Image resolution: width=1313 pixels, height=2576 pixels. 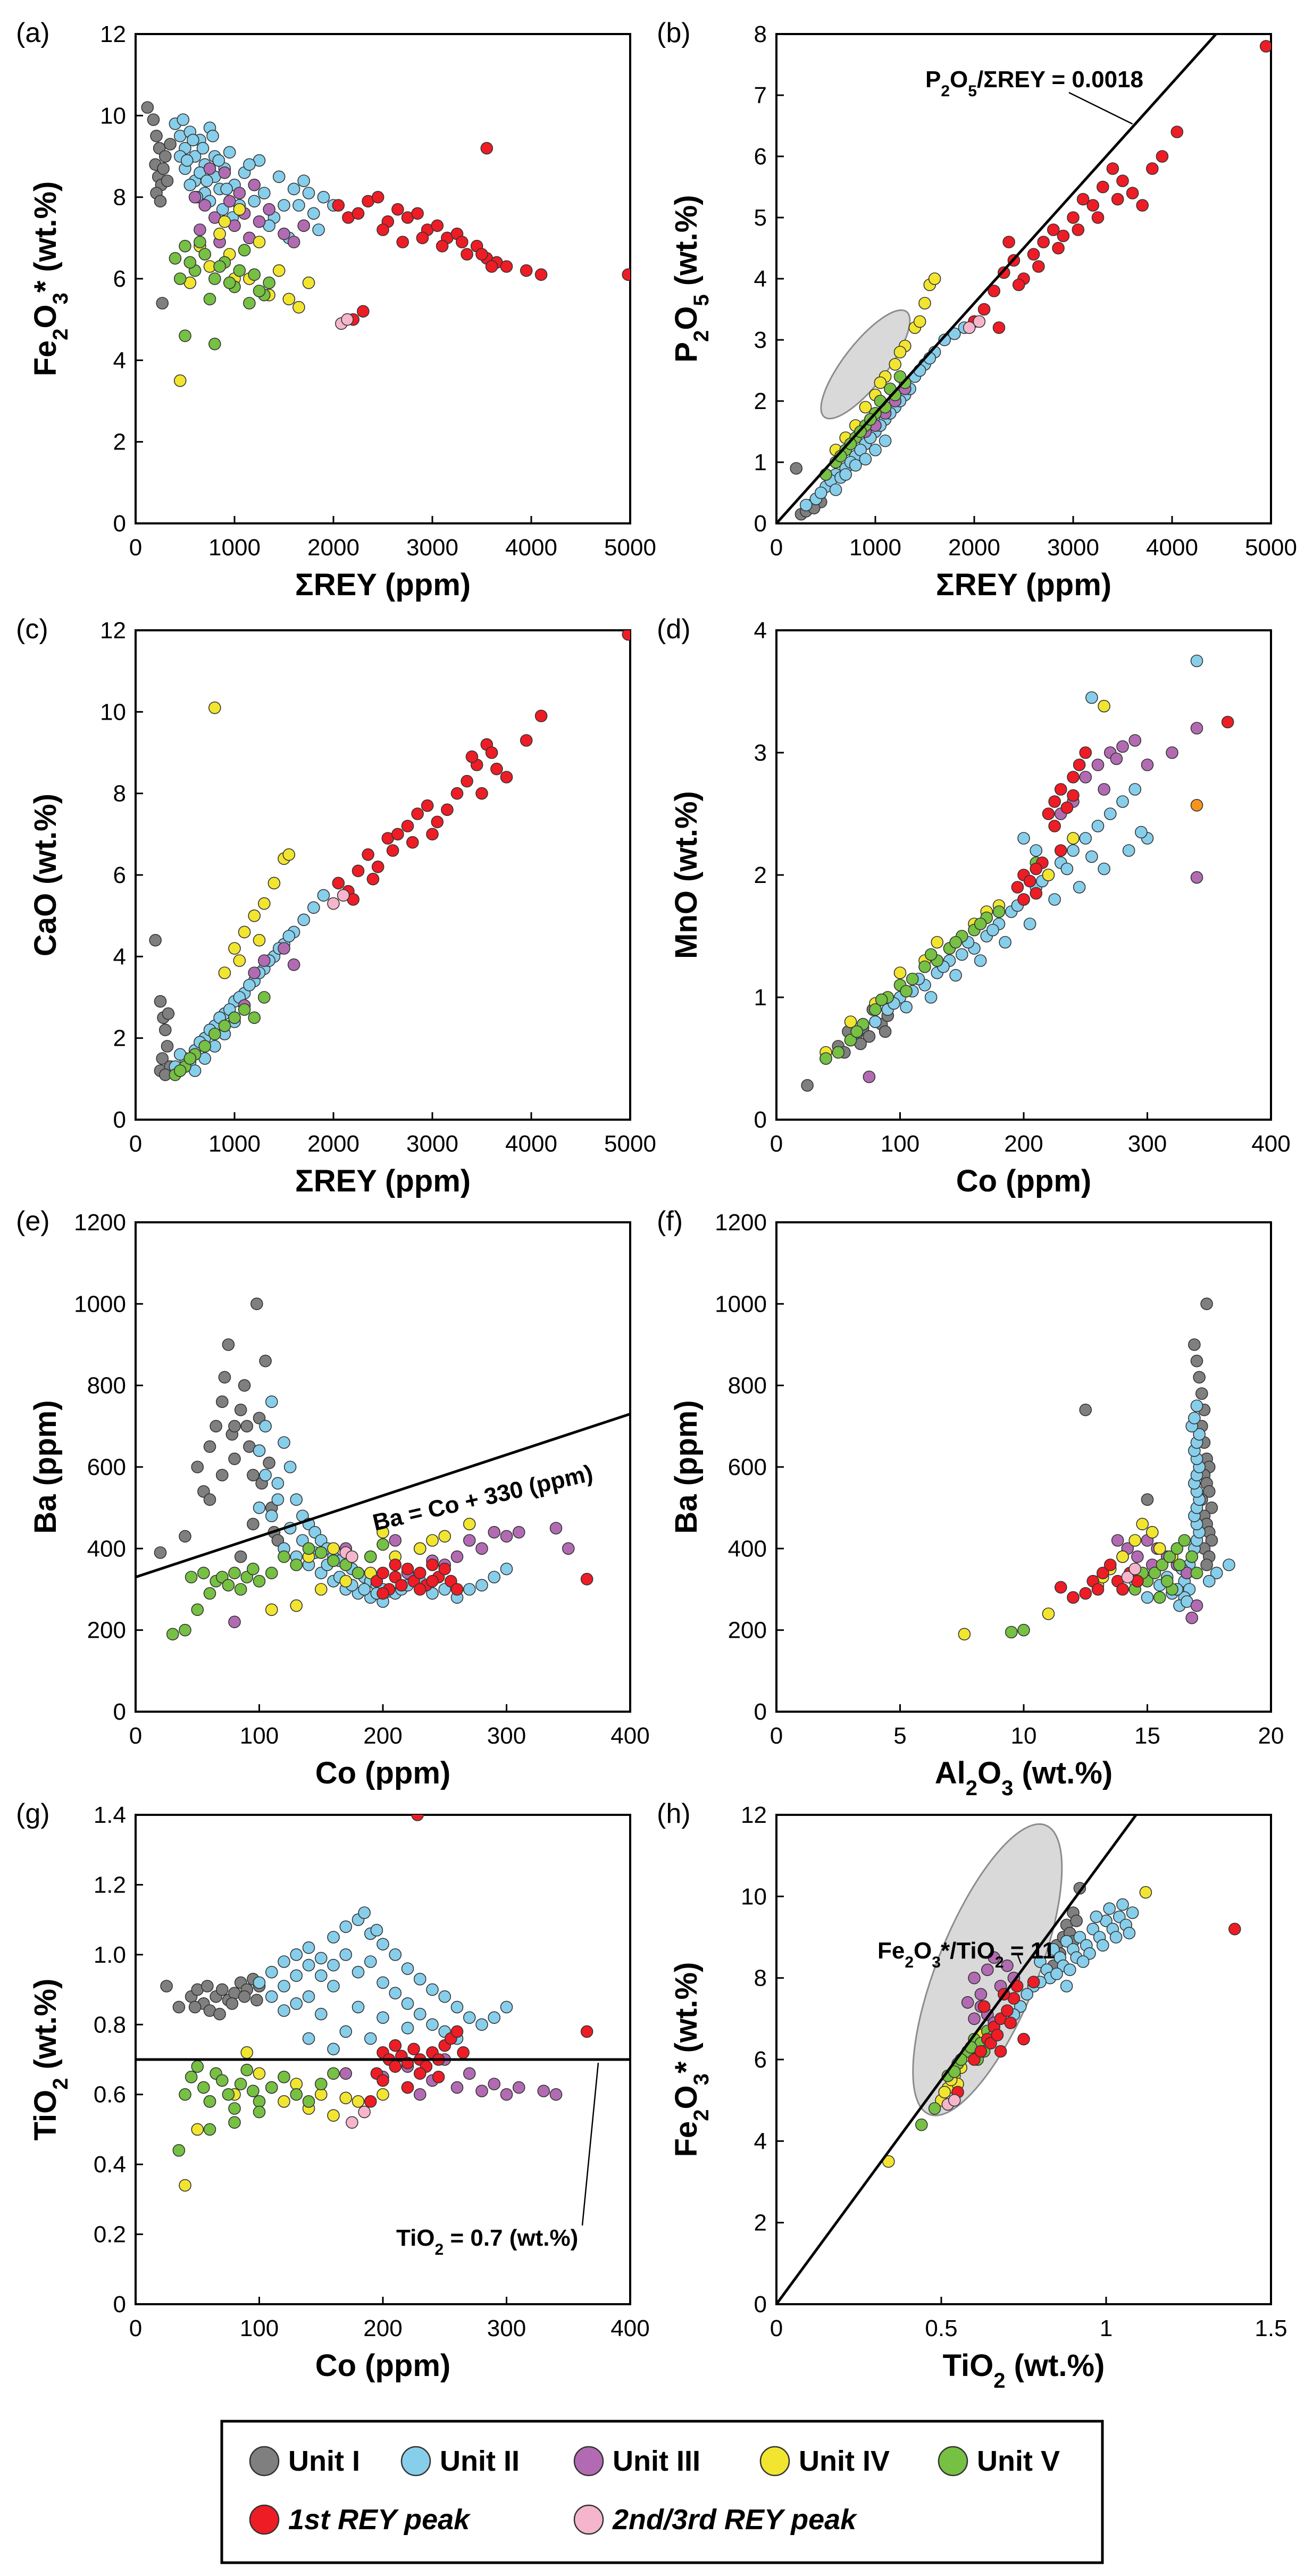 I want to click on x-tick-label-h: 1.5, so click(x=1271, y=2328).